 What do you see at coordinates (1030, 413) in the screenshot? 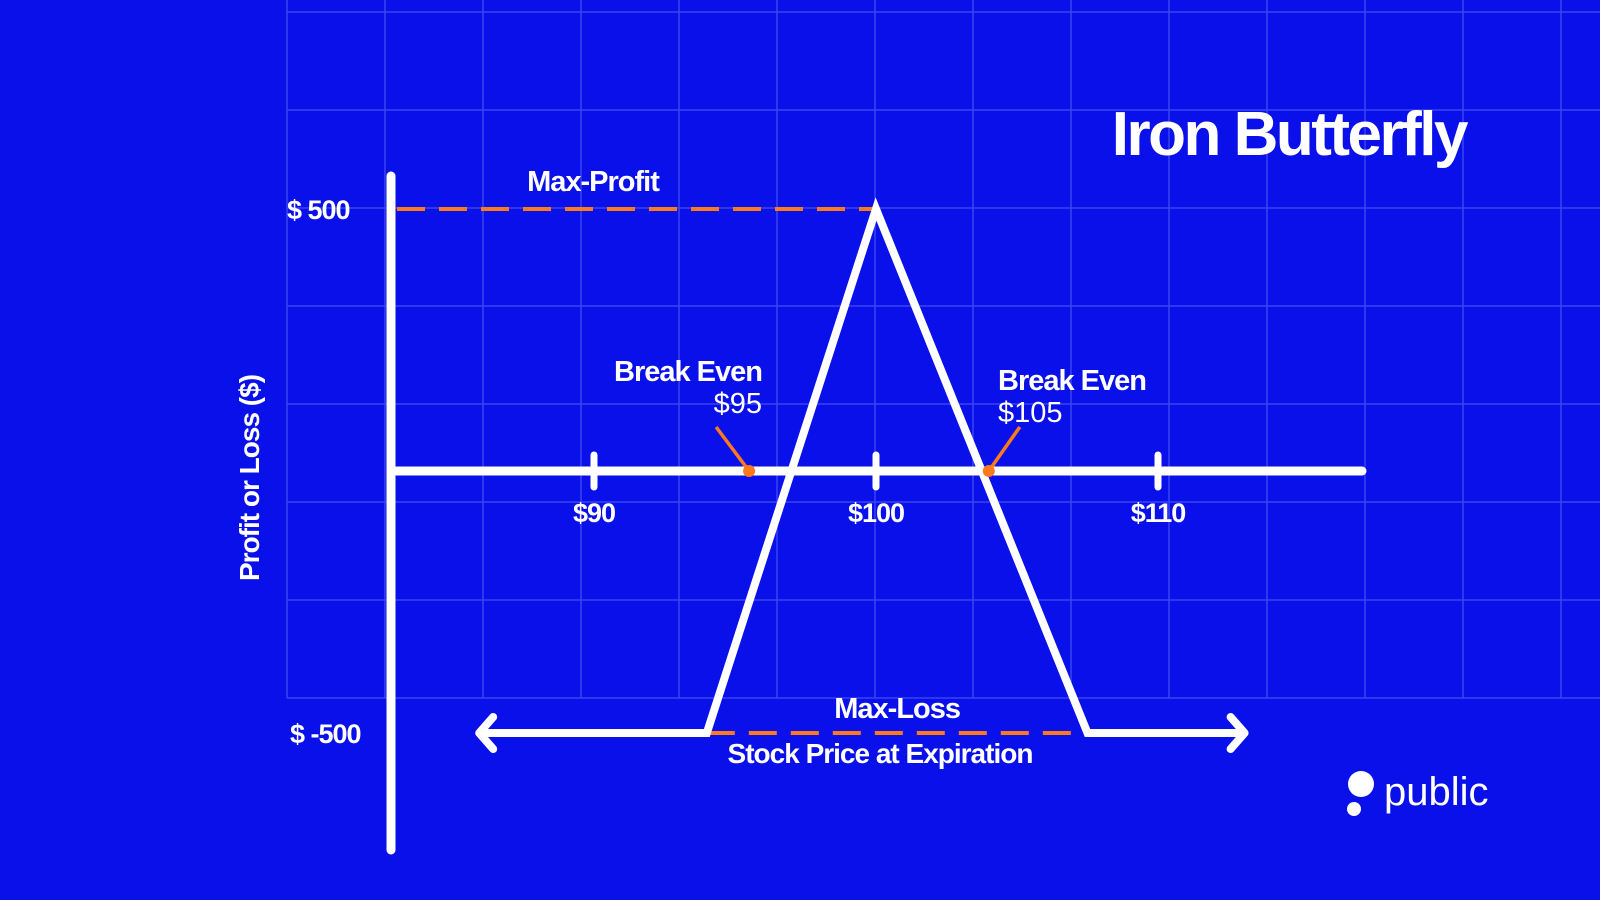
I see `break-even-value: $105` at bounding box center [1030, 413].